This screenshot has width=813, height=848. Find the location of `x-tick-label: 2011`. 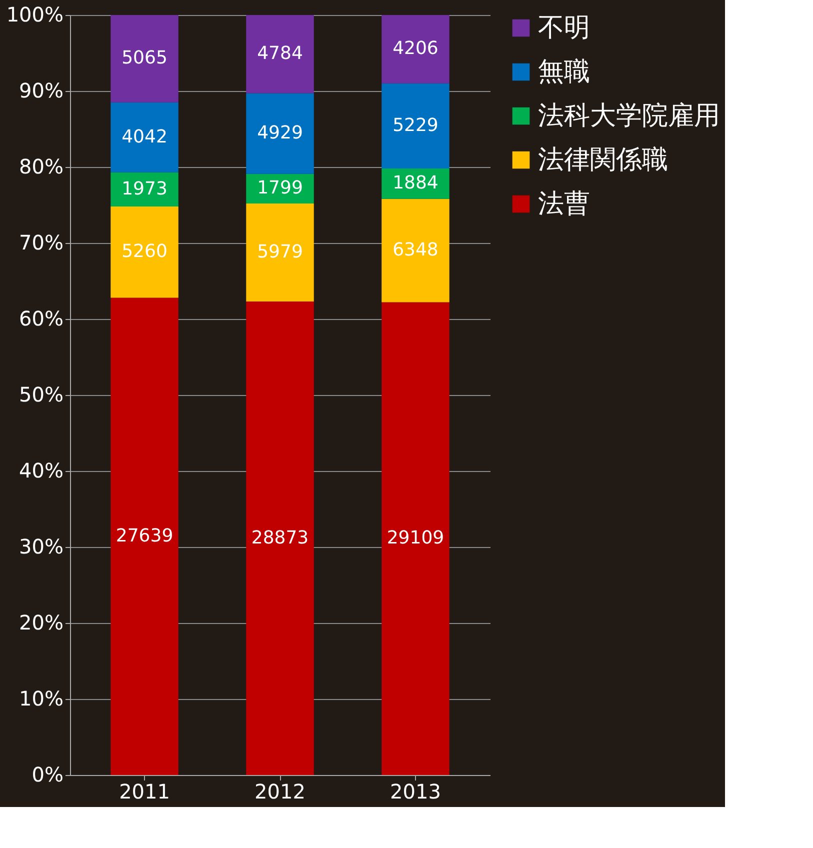

x-tick-label: 2011 is located at coordinates (144, 792).